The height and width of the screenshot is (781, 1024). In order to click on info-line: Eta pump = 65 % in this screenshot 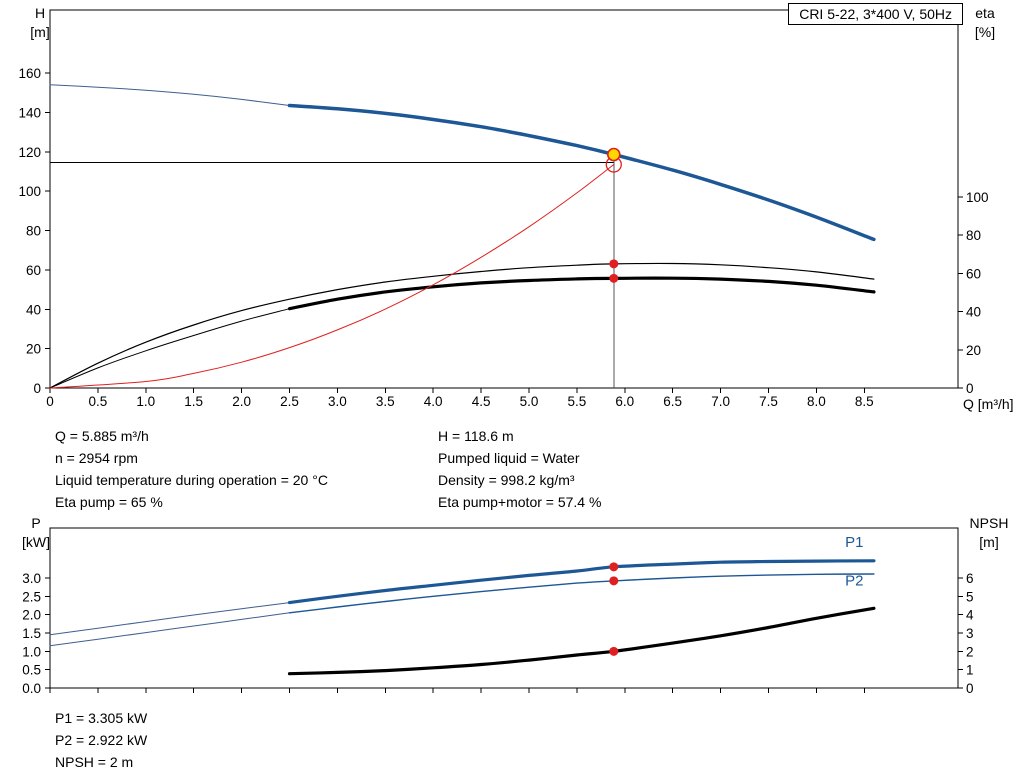, I will do `click(109, 502)`.